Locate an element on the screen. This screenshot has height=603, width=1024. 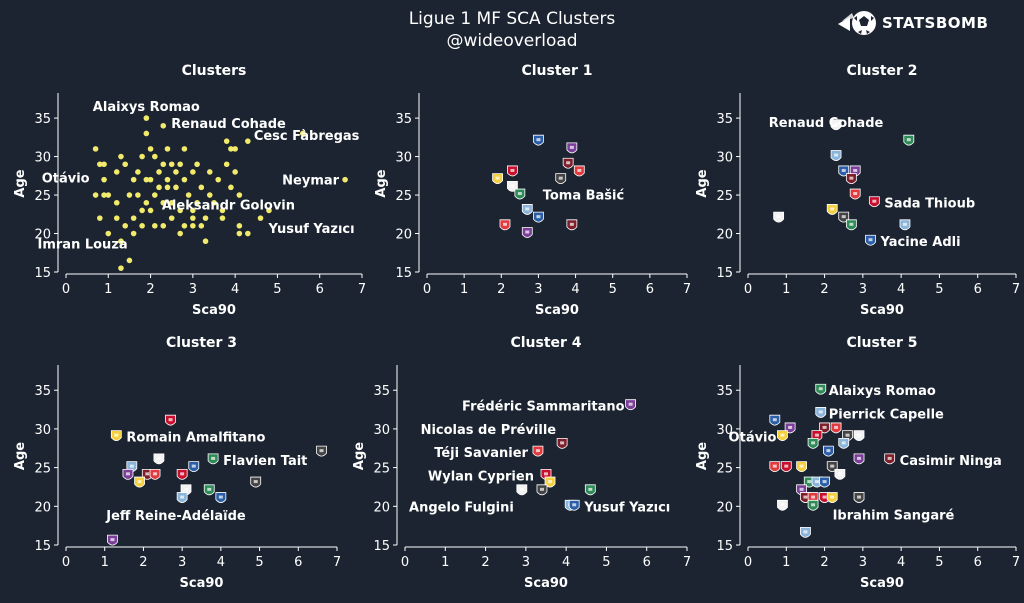
player-label: Otávio is located at coordinates (66, 179).